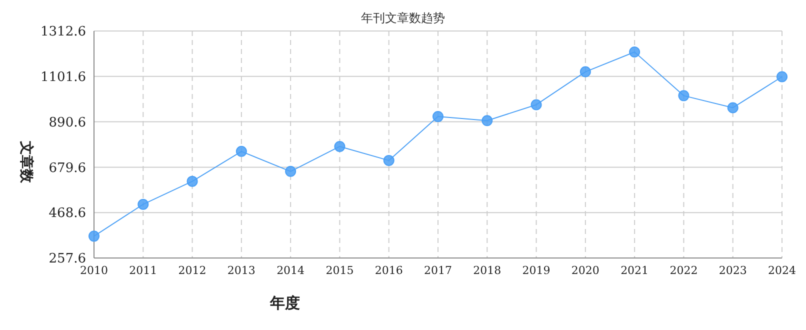 The height and width of the screenshot is (330, 806). What do you see at coordinates (536, 270) in the screenshot?
I see `x-tick-label: 2019` at bounding box center [536, 270].